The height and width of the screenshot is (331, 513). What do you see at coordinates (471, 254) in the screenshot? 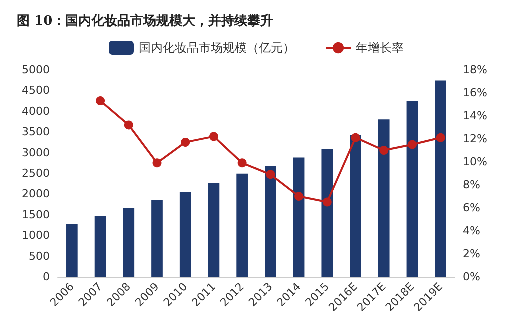
I see `y2-tick-label: 2%` at bounding box center [471, 254].